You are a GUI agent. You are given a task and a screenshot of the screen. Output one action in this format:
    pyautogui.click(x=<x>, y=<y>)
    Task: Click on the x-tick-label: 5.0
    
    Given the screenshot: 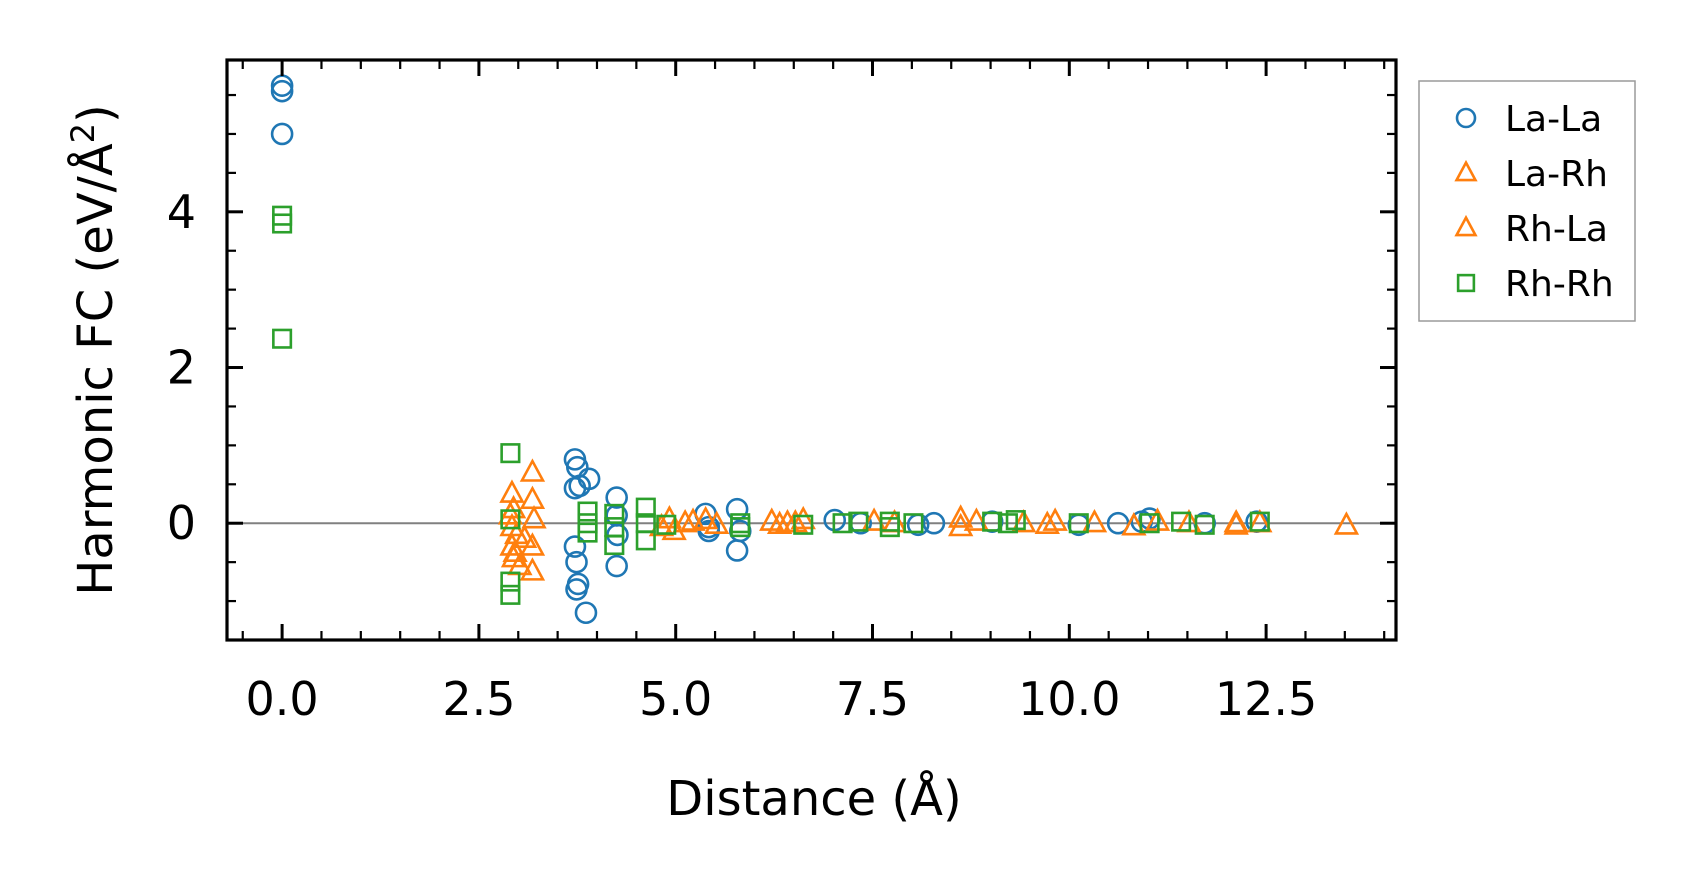 What is the action you would take?
    pyautogui.click(x=675, y=699)
    